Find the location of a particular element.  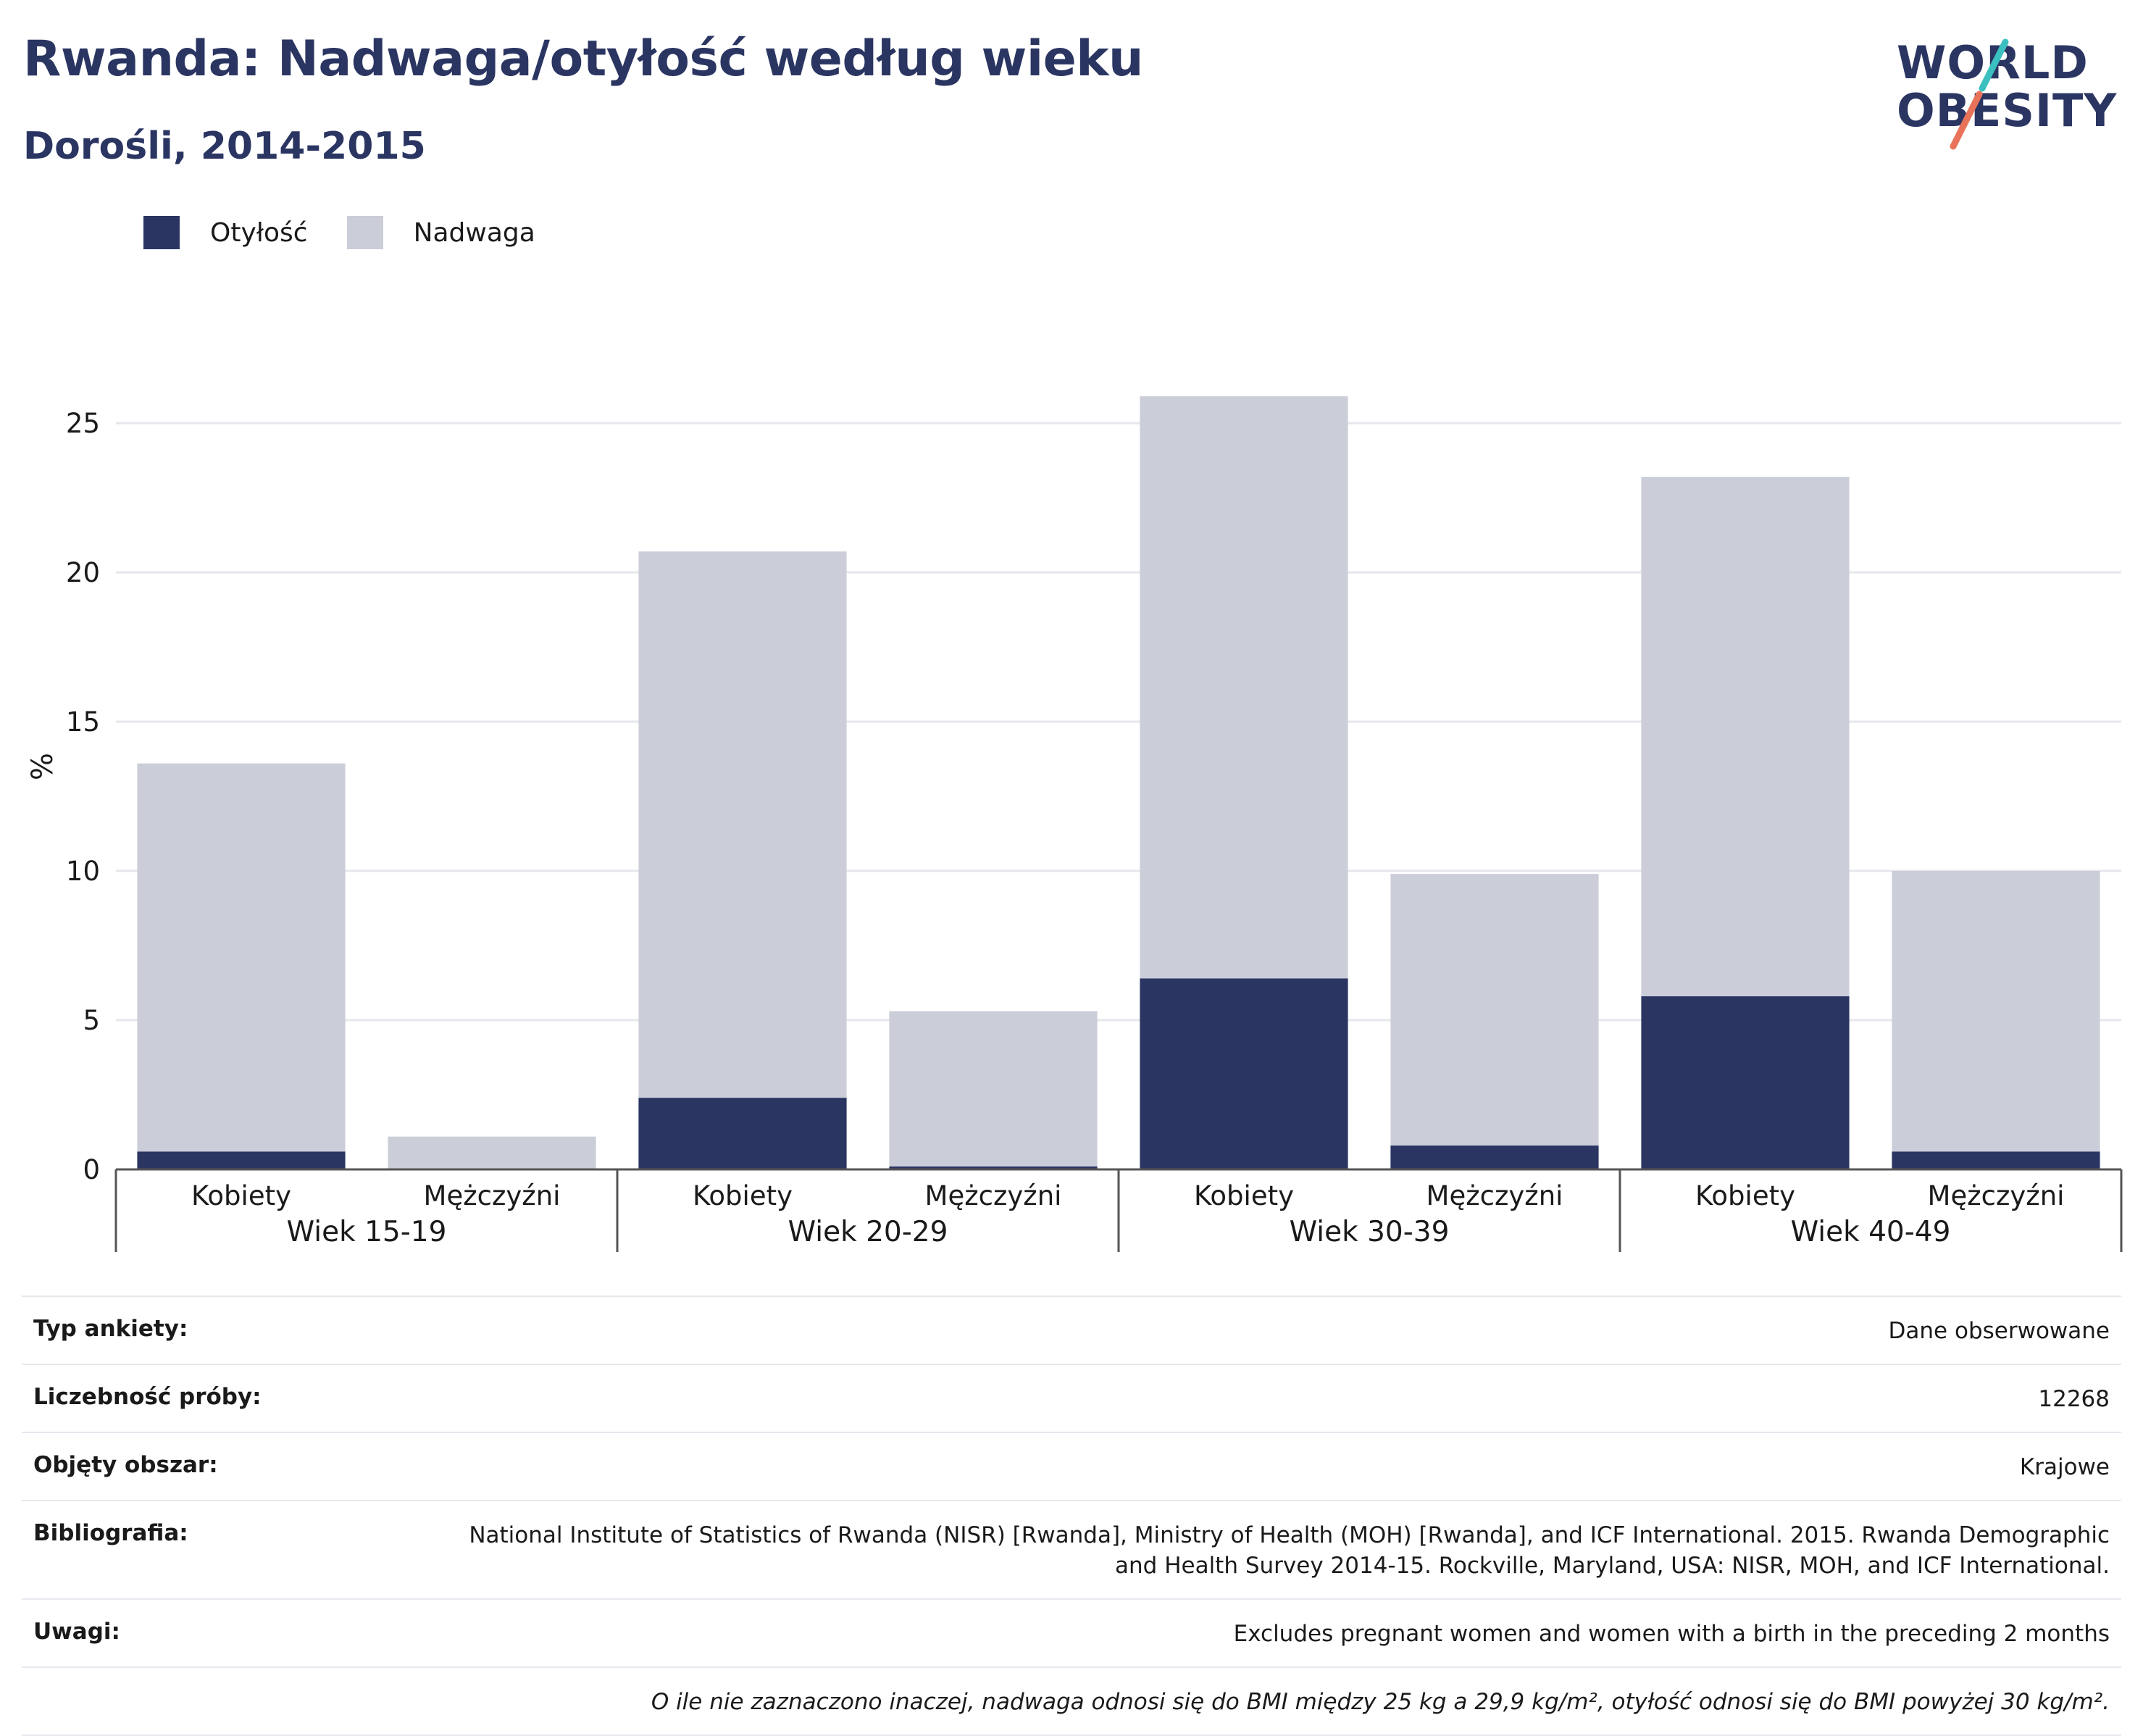

info-row-area-covered: Objęty obszar: Krajowe is located at coordinates (1071, 1466).